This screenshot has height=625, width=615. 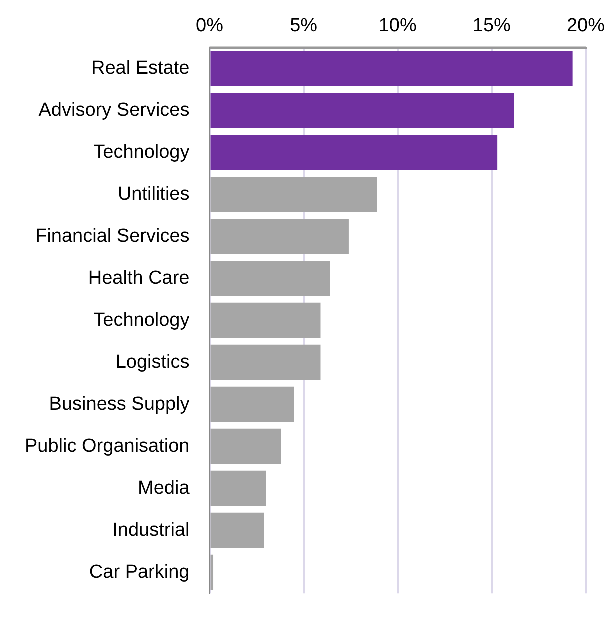 I want to click on y-tick-label: Financial Services, so click(x=113, y=236).